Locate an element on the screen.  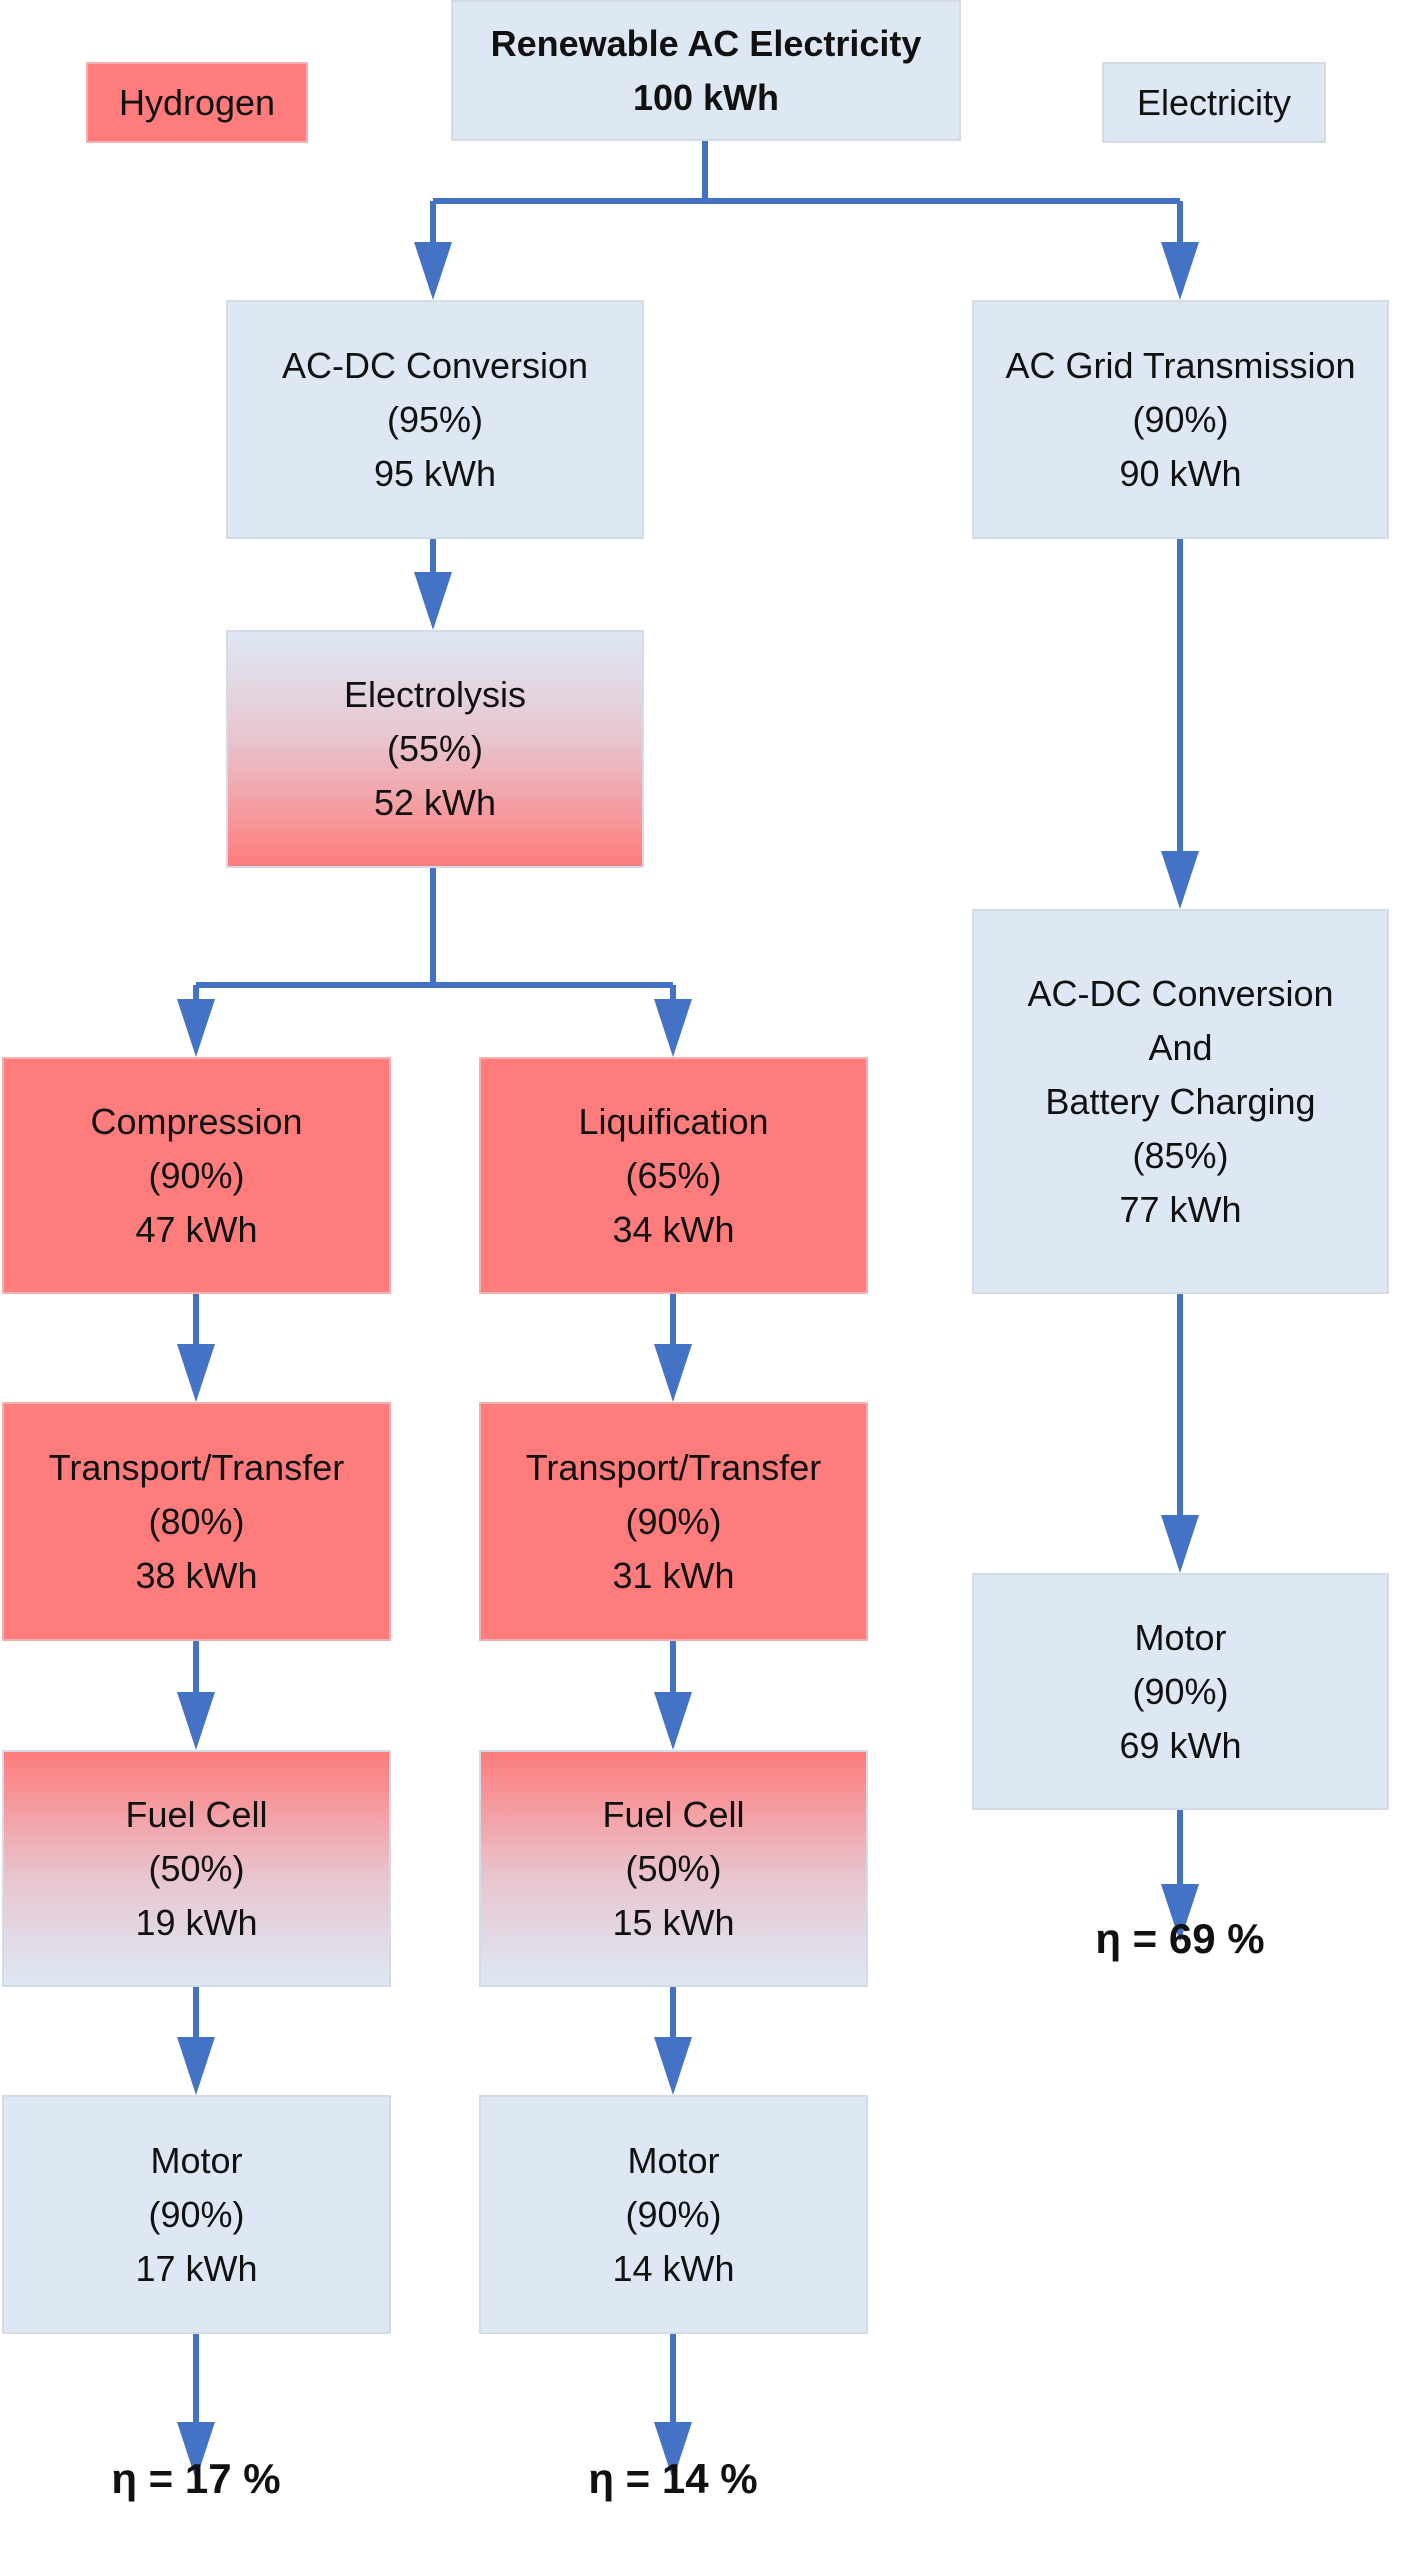
liquification-box: Liquification (65%) 34 kWh is located at coordinates (673, 1175).